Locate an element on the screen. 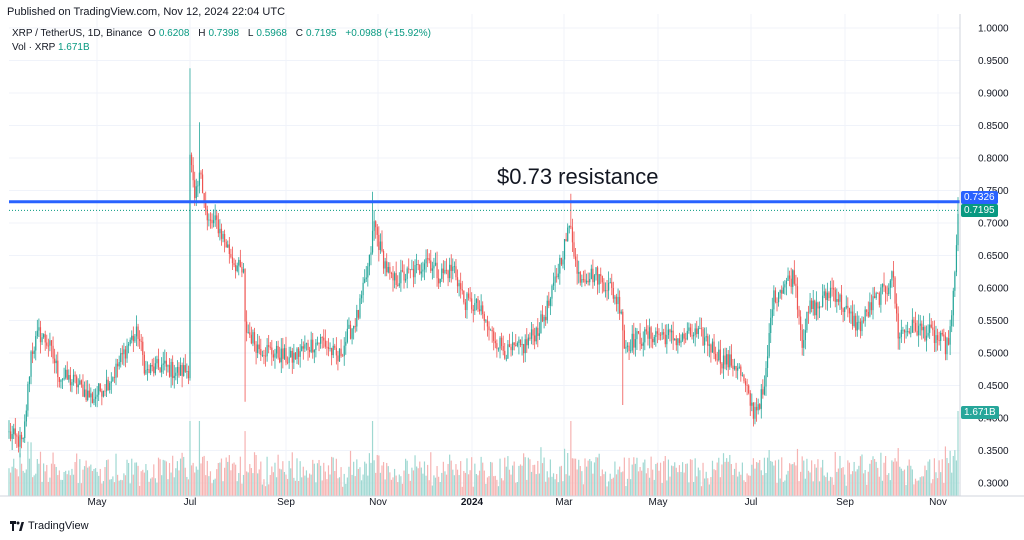 Image resolution: width=1024 pixels, height=540 pixels. resistance-annotation: $0.73 resistance is located at coordinates (578, 176).